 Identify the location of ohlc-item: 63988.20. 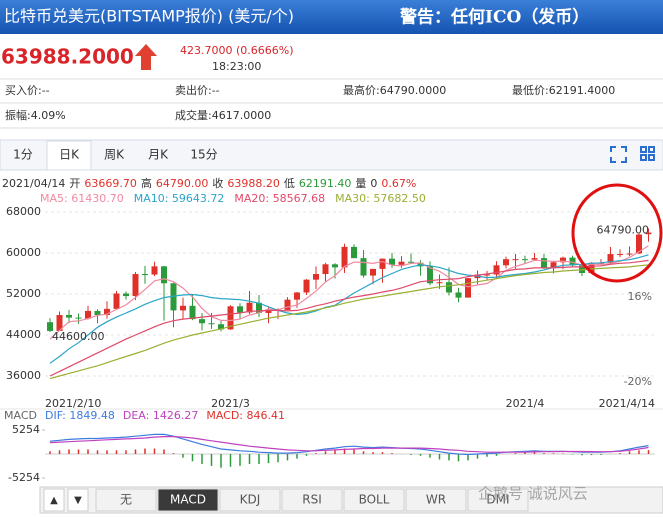
(253, 183).